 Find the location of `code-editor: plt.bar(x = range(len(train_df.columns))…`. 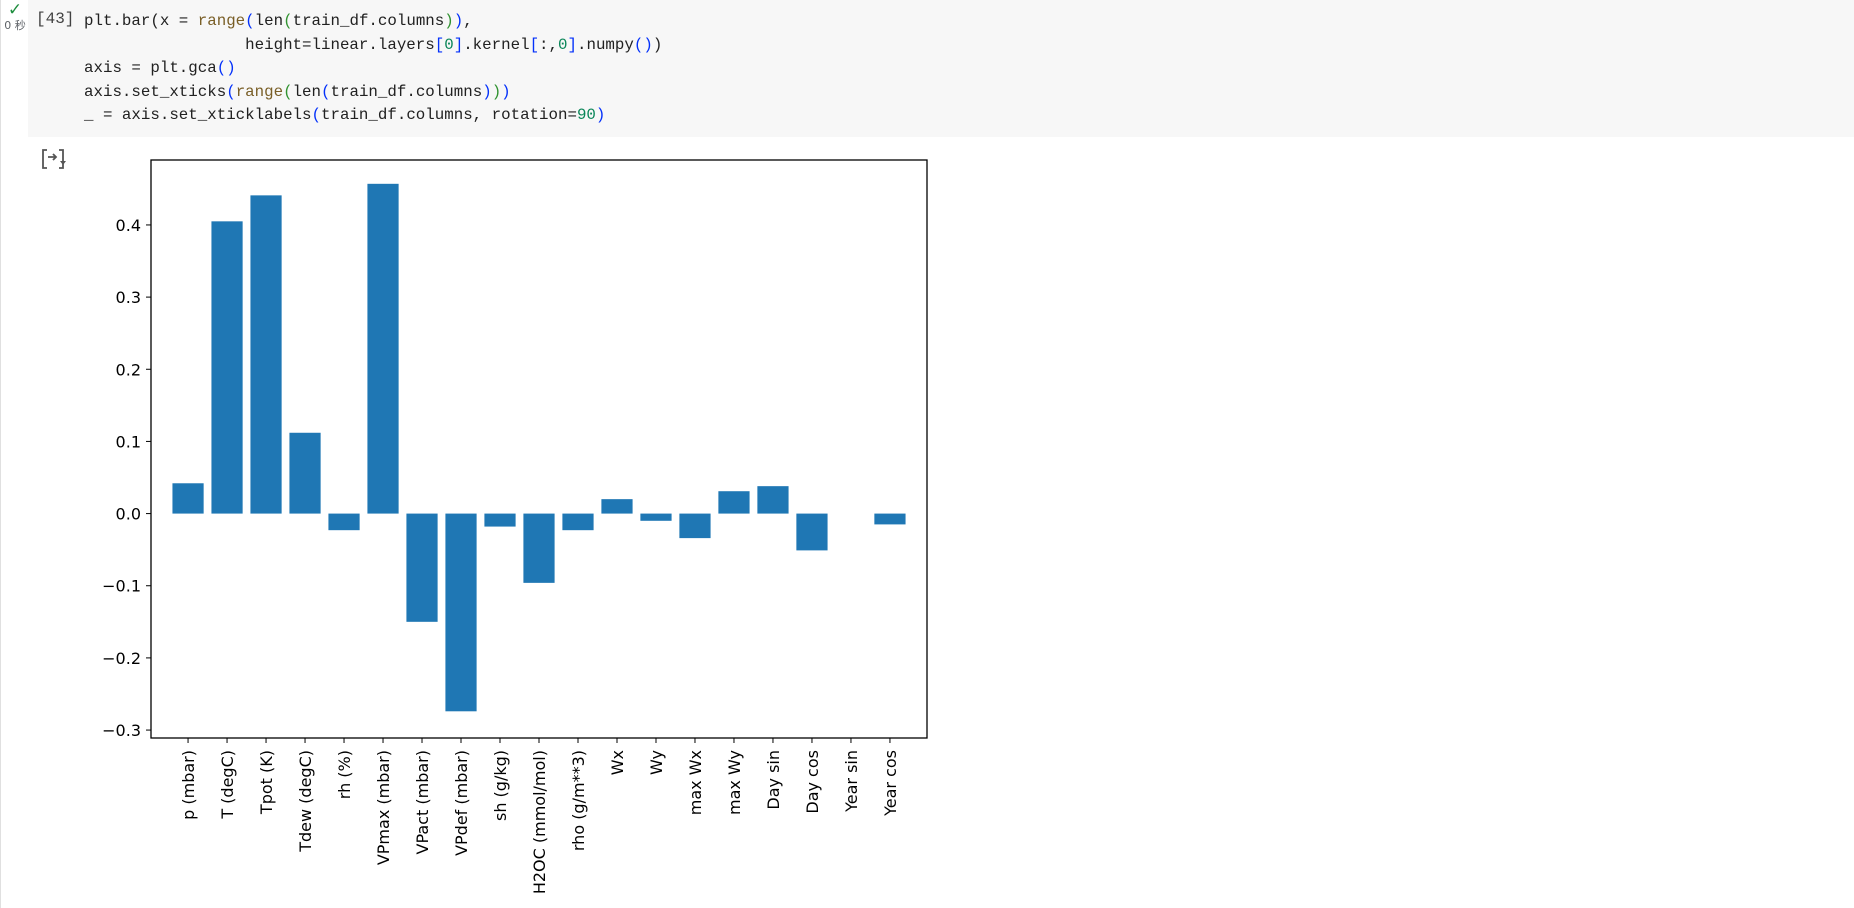

code-editor: plt.bar(x = range(len(train_df.columns))… is located at coordinates (941, 68).